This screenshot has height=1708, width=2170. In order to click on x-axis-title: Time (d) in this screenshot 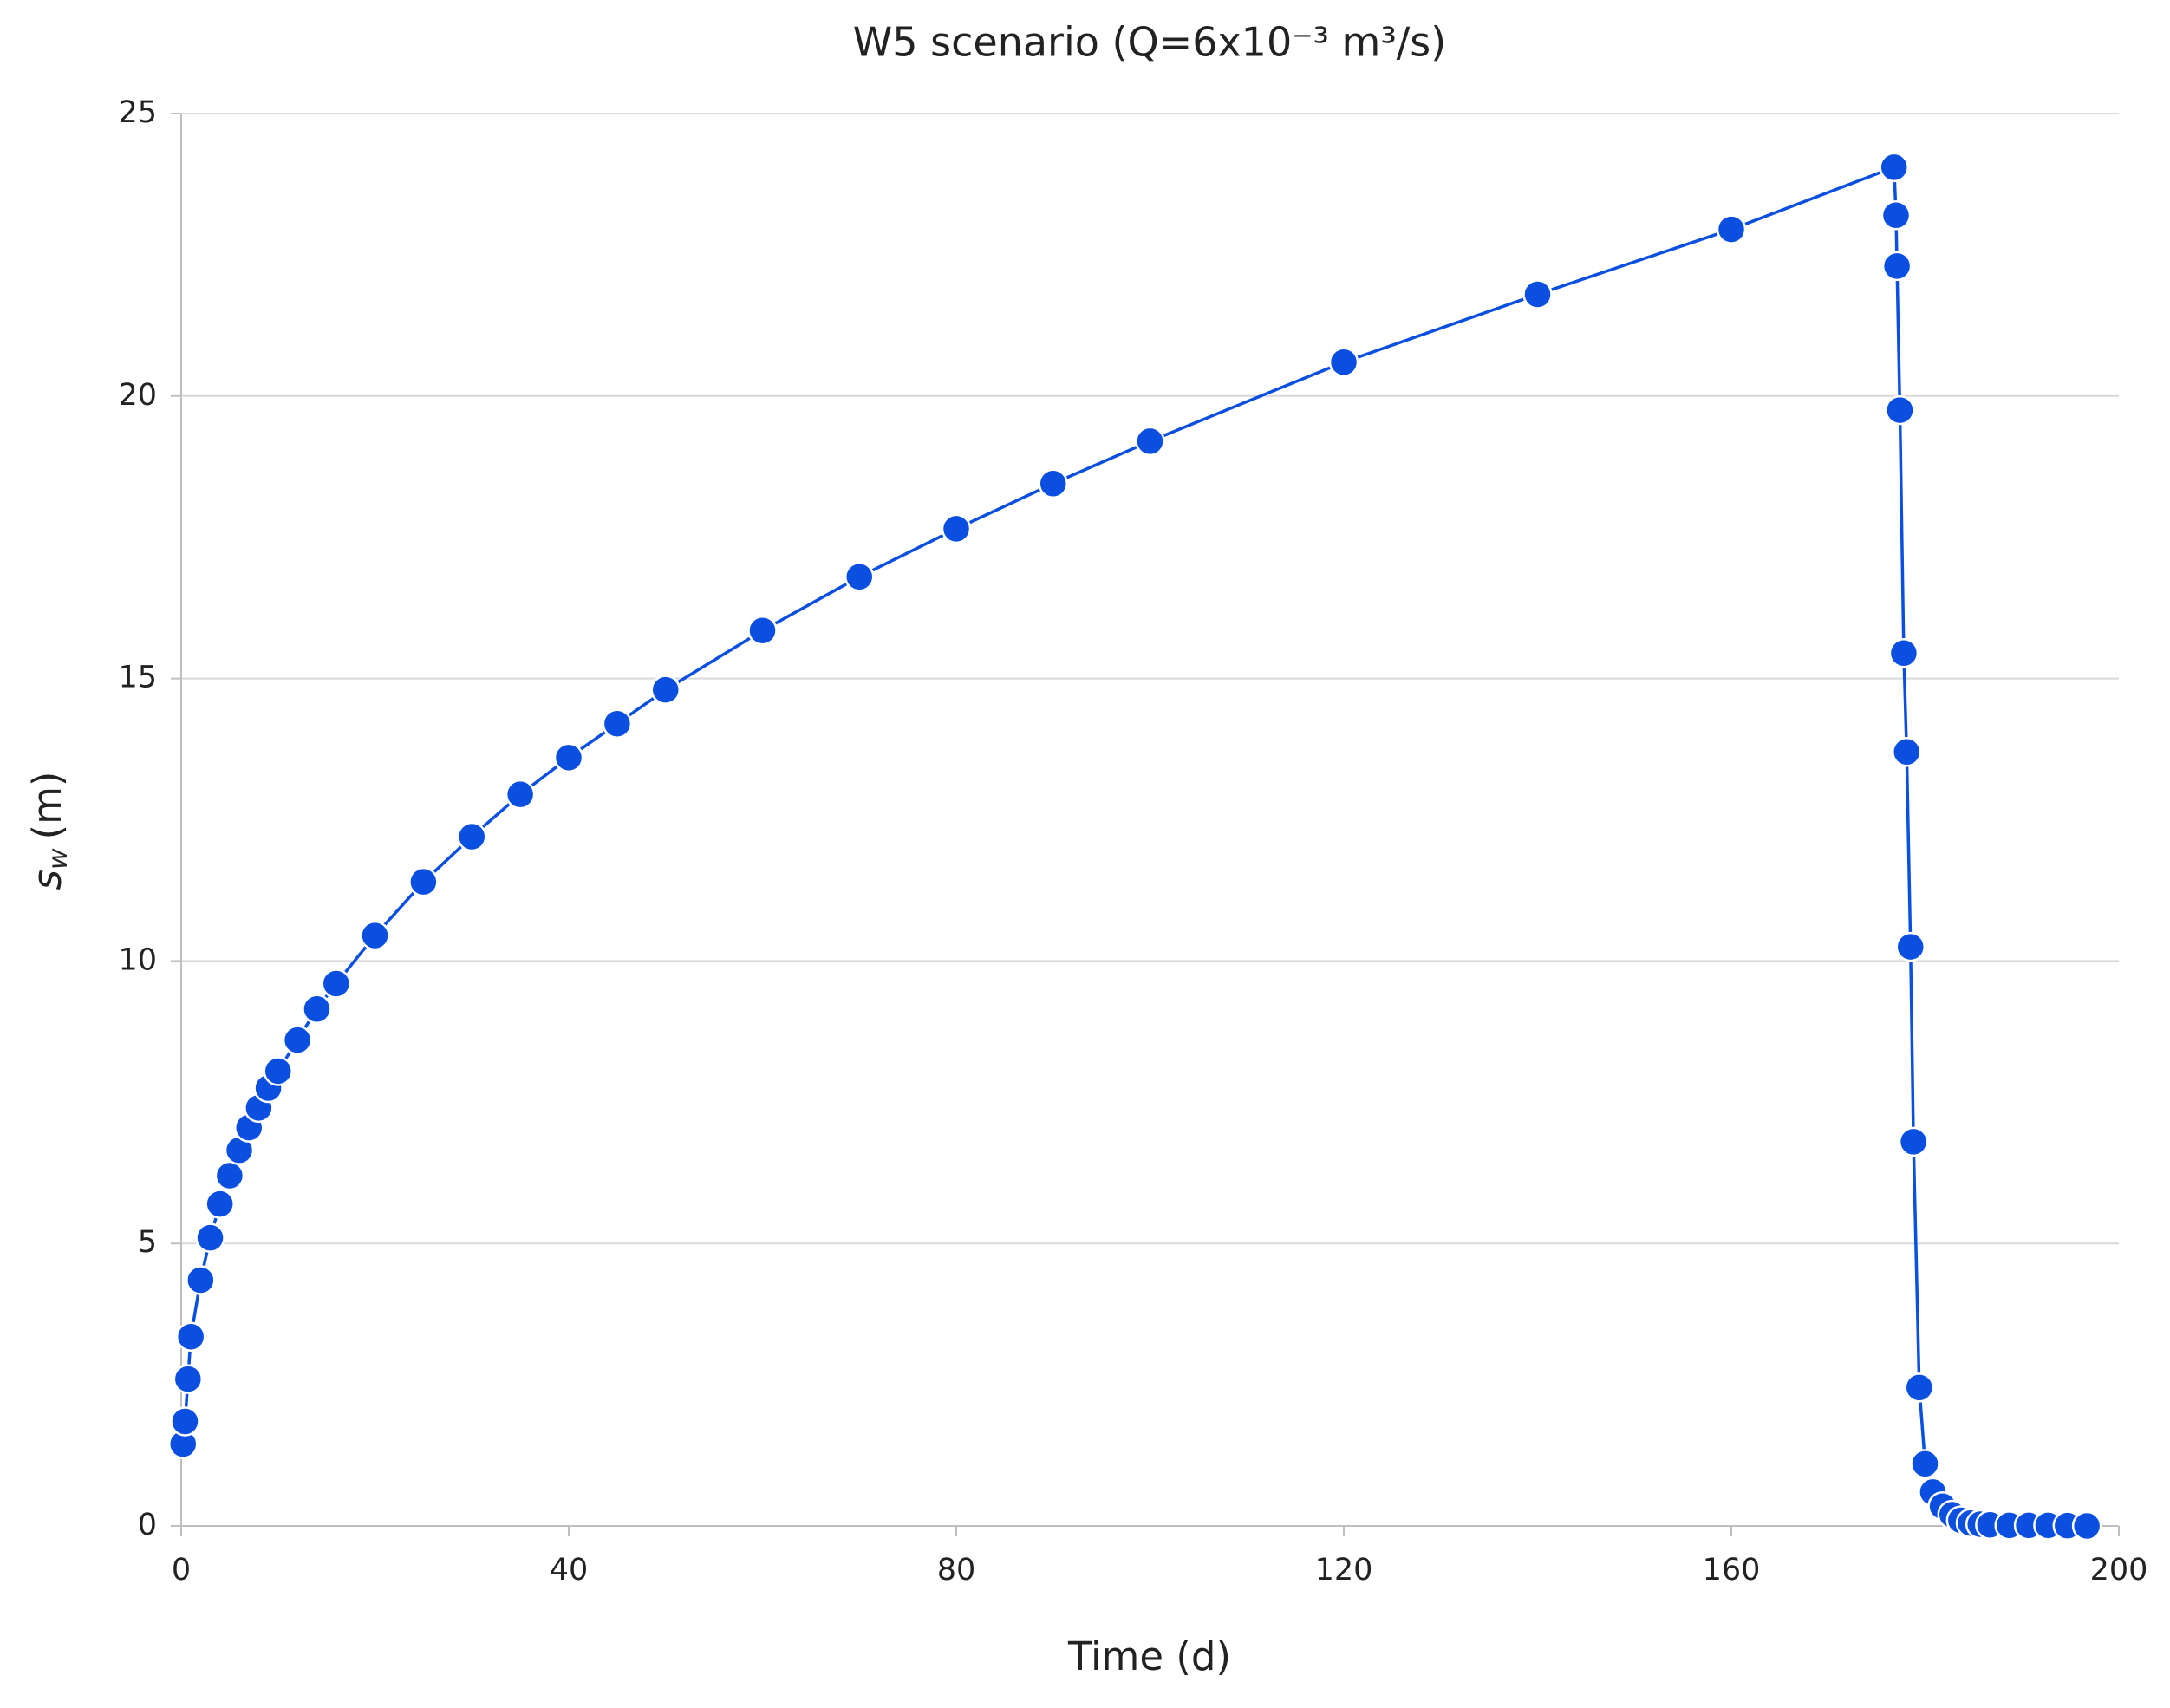, I will do `click(1149, 1656)`.